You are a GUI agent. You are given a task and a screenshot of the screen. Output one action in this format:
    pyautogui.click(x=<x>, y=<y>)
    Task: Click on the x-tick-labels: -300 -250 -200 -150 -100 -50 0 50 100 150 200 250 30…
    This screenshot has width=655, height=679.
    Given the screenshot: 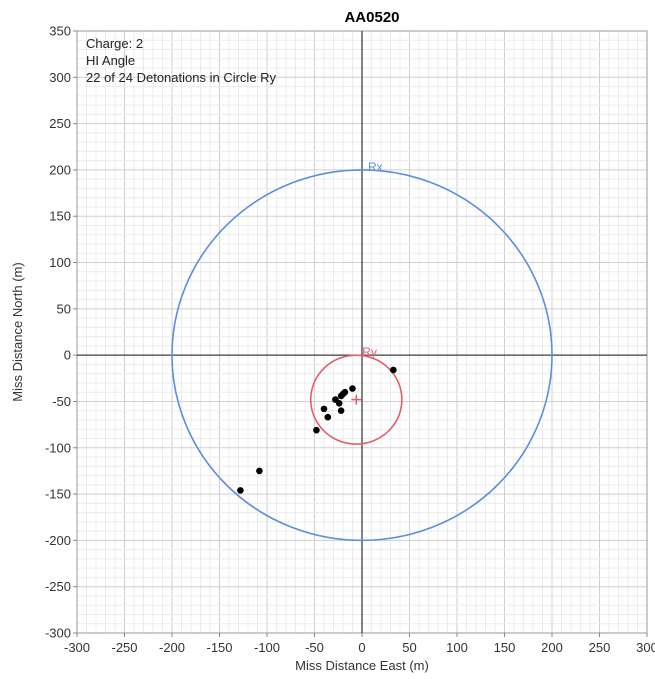 What is the action you would take?
    pyautogui.click(x=359, y=644)
    